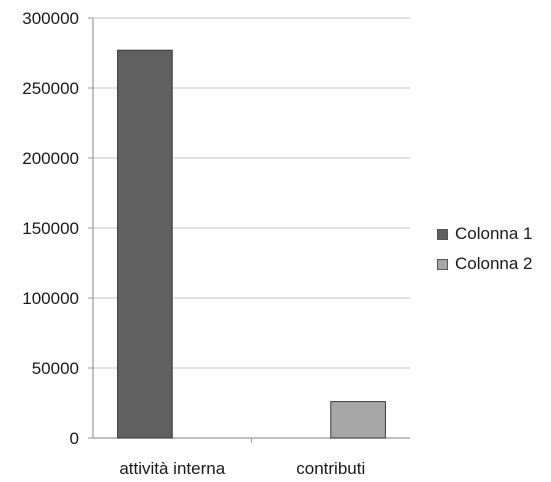 Image resolution: width=551 pixels, height=482 pixels. Describe the element at coordinates (50, 18) in the screenshot. I see `y-tick-label: 300000` at that location.